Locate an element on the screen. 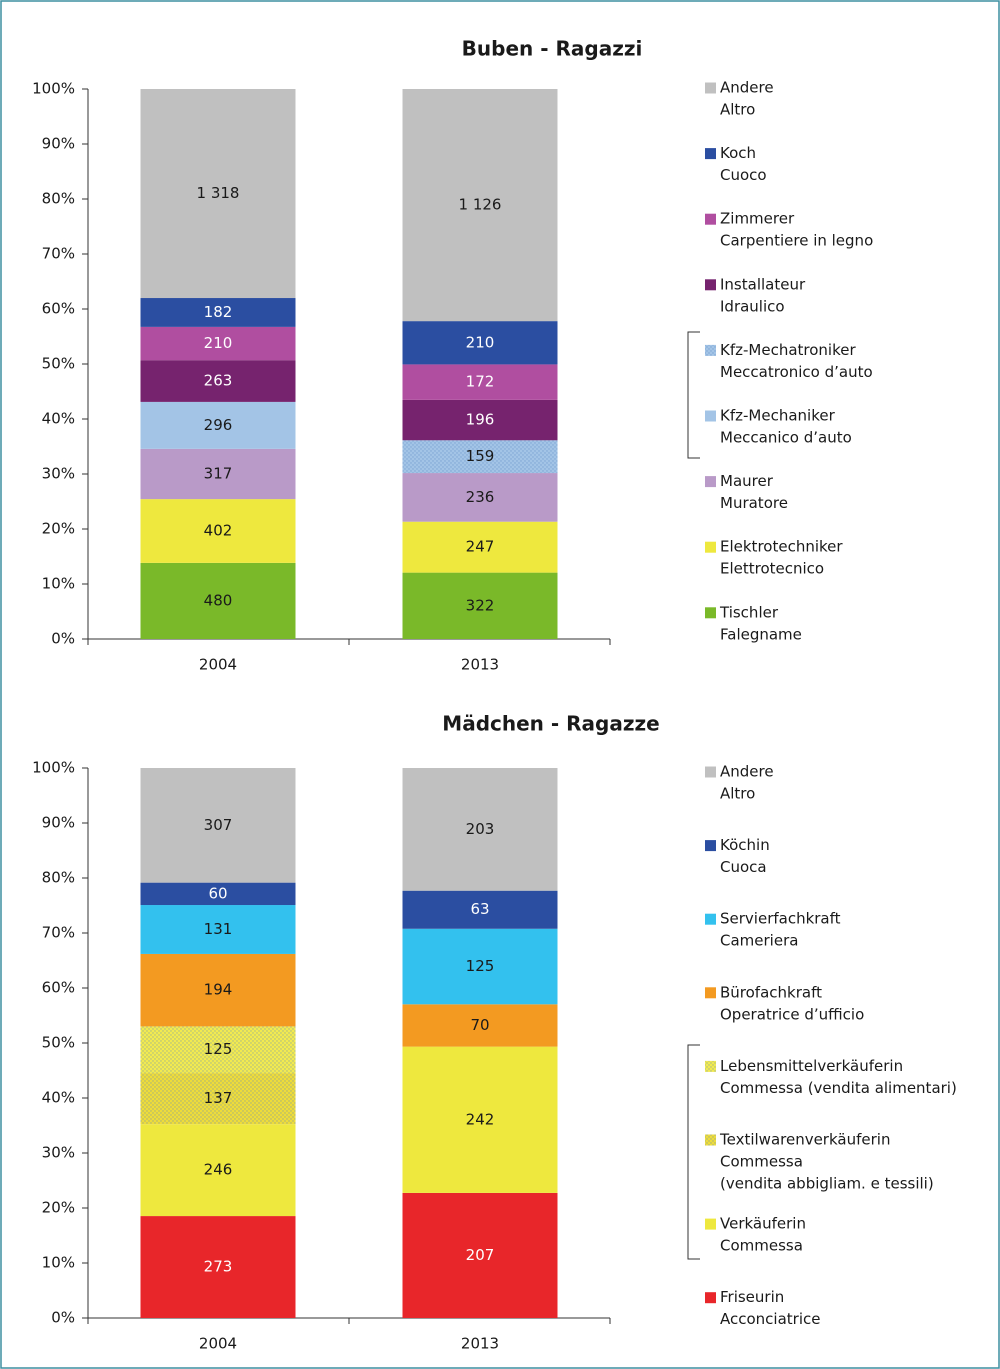 The image size is (1000, 1369). chart-title: Buben - Ragazzi is located at coordinates (552, 49).